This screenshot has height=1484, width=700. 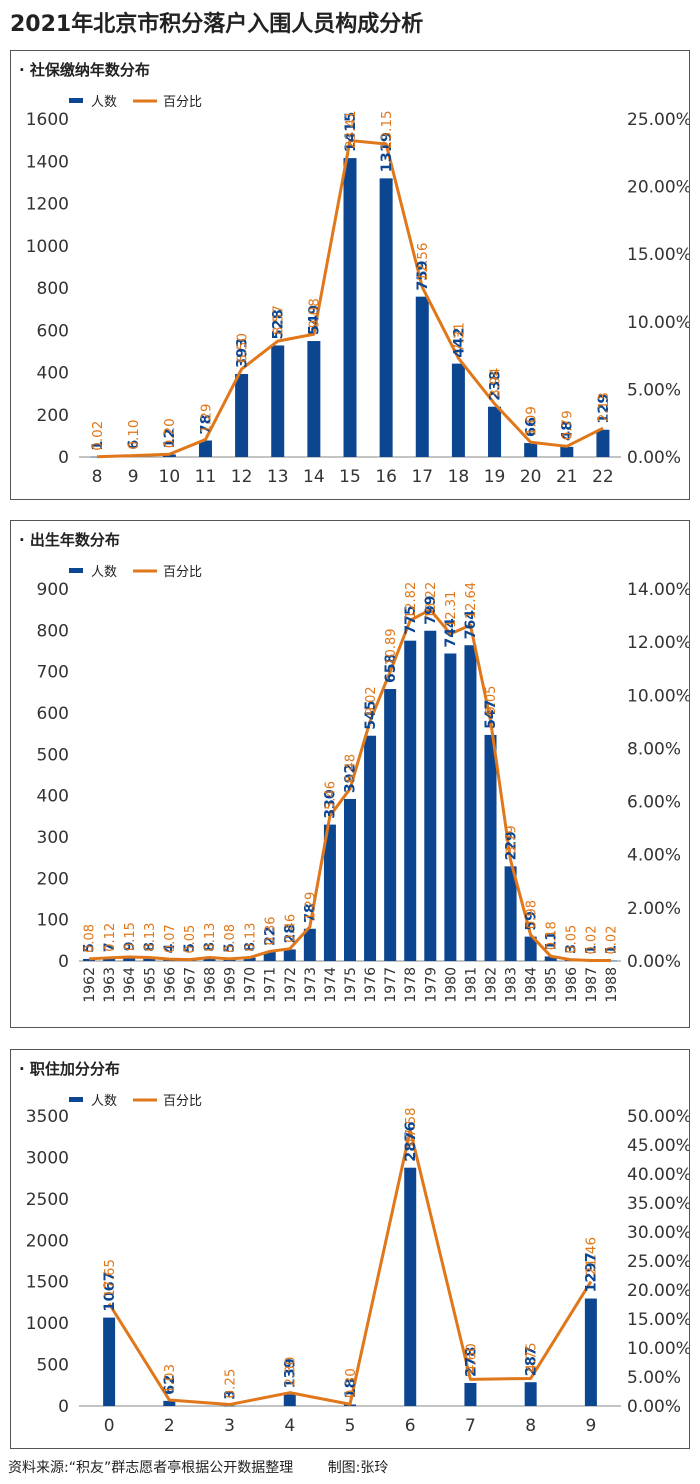 I want to click on bar-value-label: 129, so click(x=604, y=408).